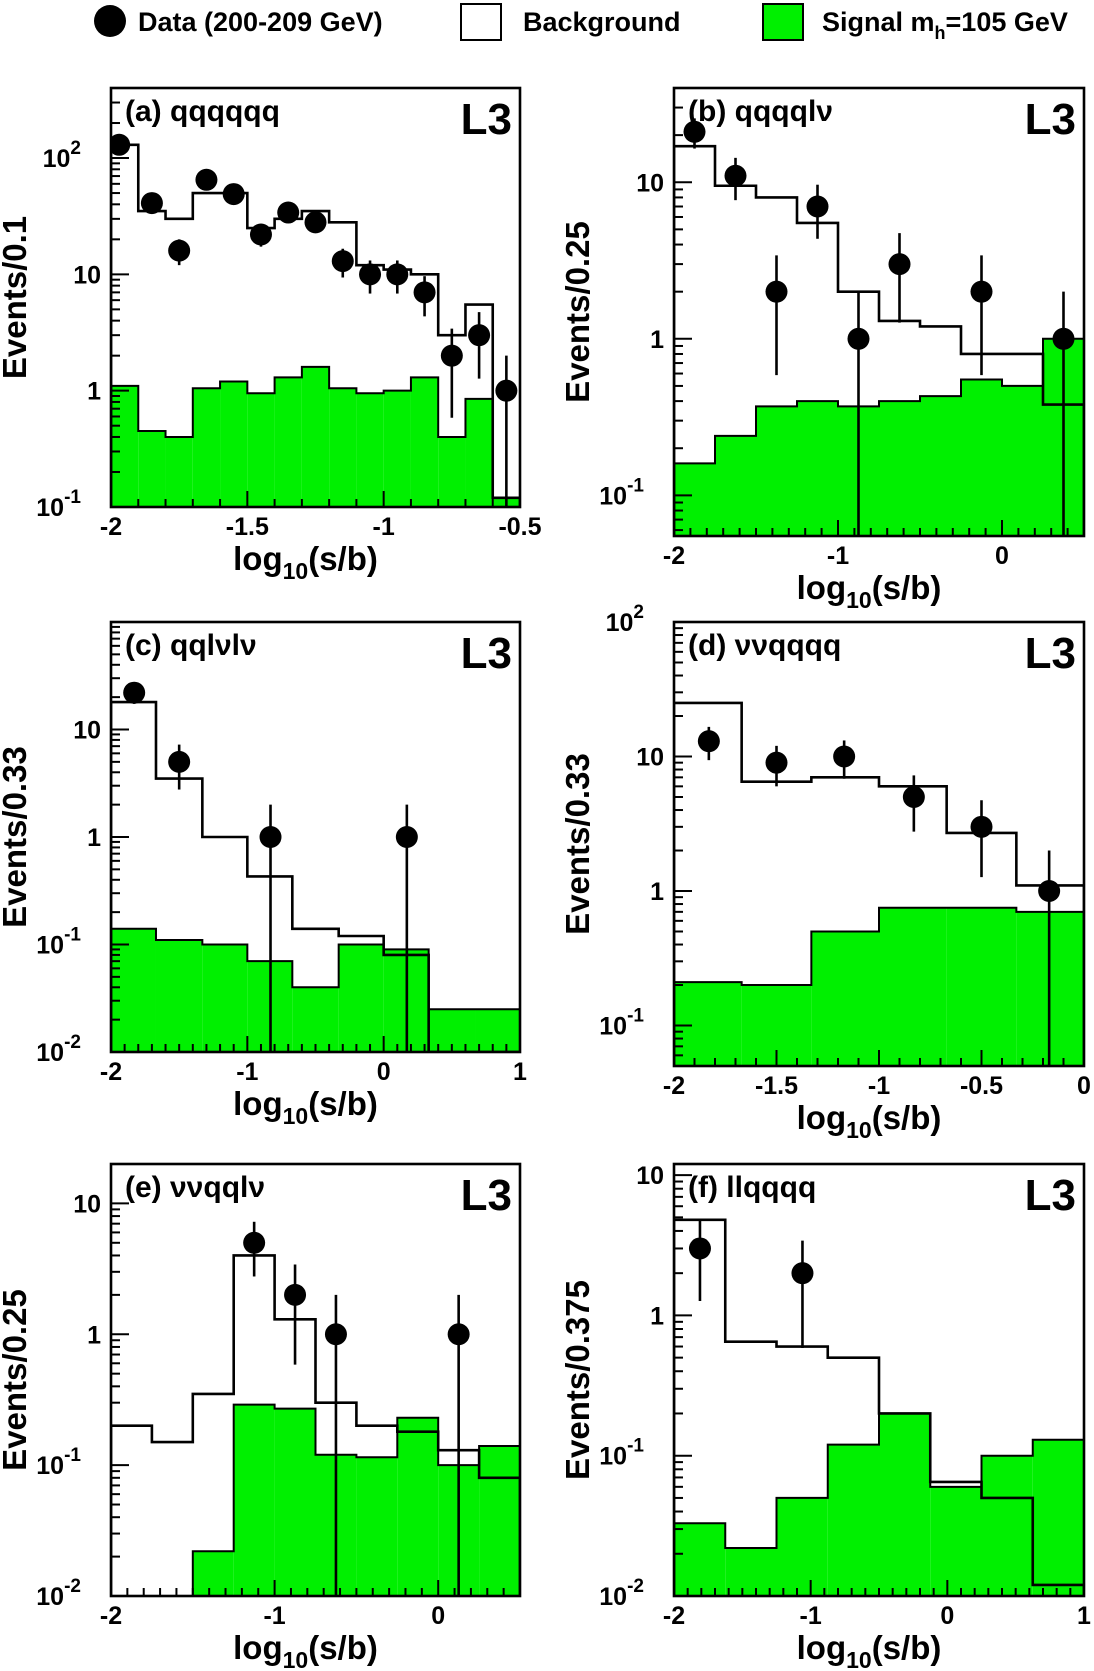 Image resolution: width=1094 pixels, height=1671 pixels. What do you see at coordinates (621, 1593) in the screenshot?
I see `panel-f-y-tick-label-0: 10-2` at bounding box center [621, 1593].